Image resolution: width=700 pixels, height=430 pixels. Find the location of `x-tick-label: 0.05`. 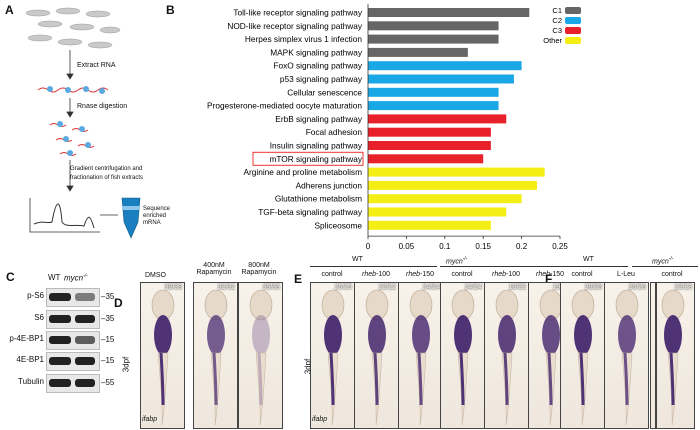

x-tick-label: 0.05 is located at coordinates (407, 246).